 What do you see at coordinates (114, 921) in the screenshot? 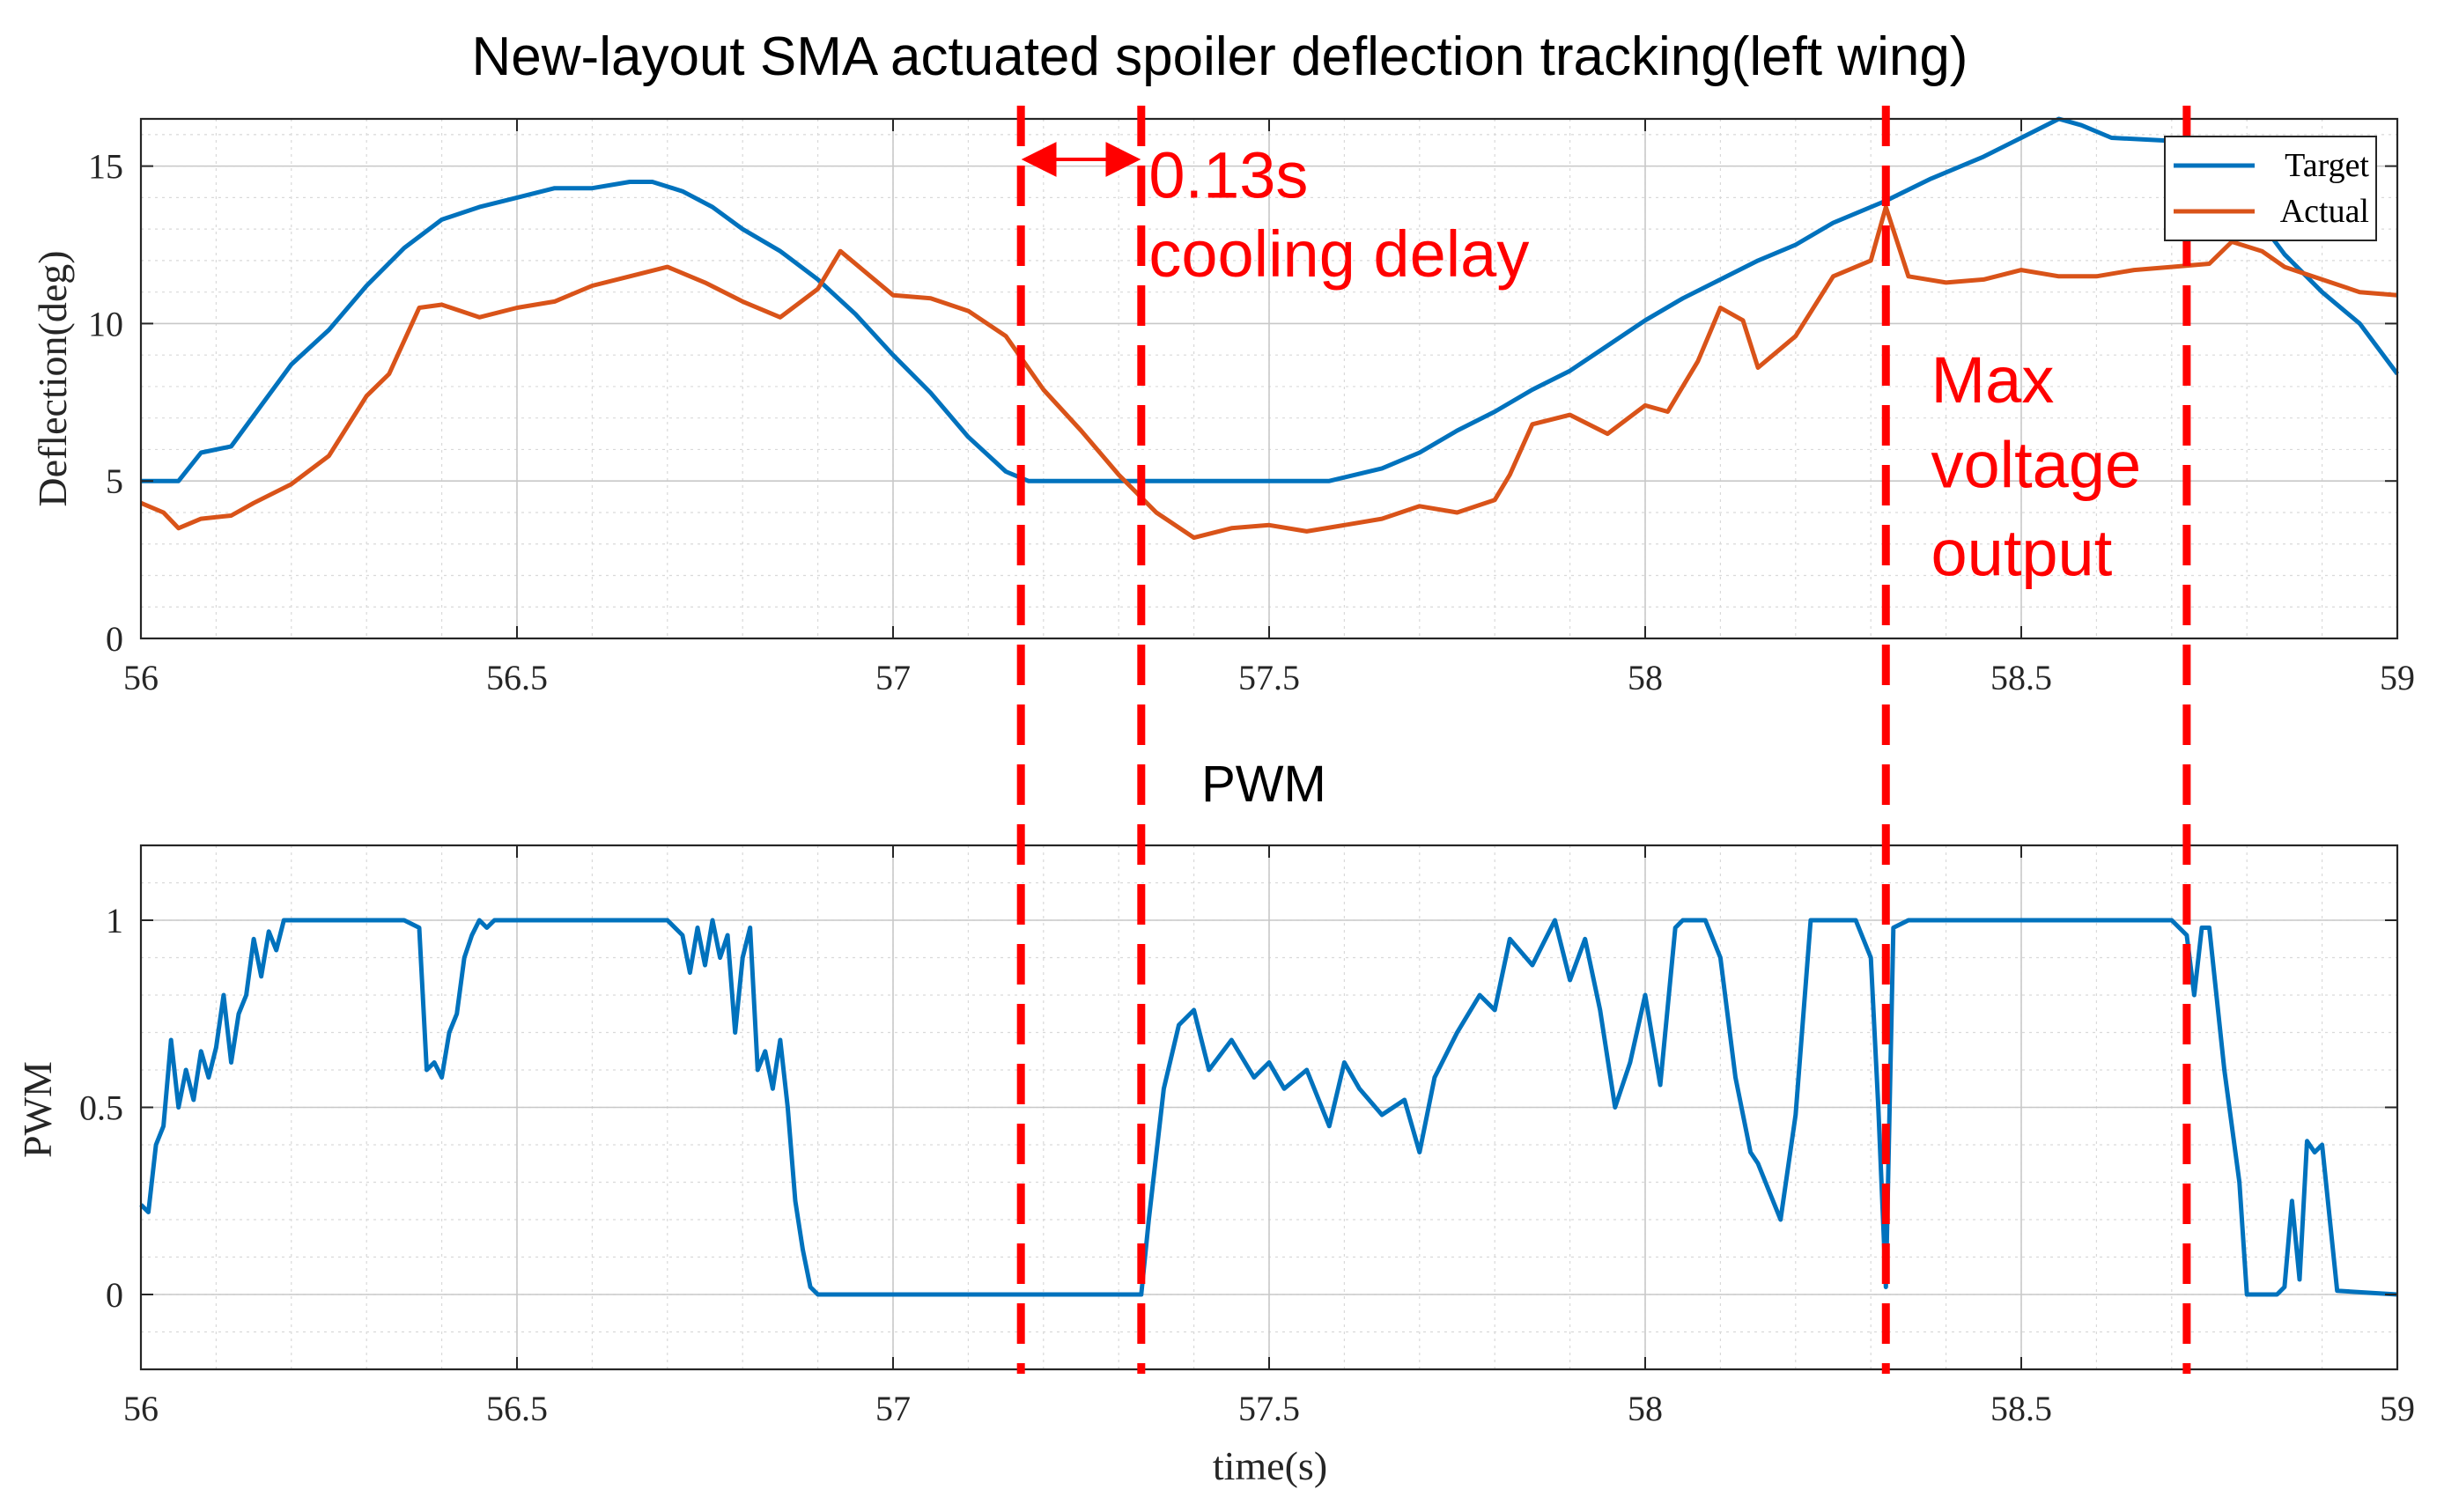
I see `bottom-y-tick-label: 1` at bounding box center [114, 921].